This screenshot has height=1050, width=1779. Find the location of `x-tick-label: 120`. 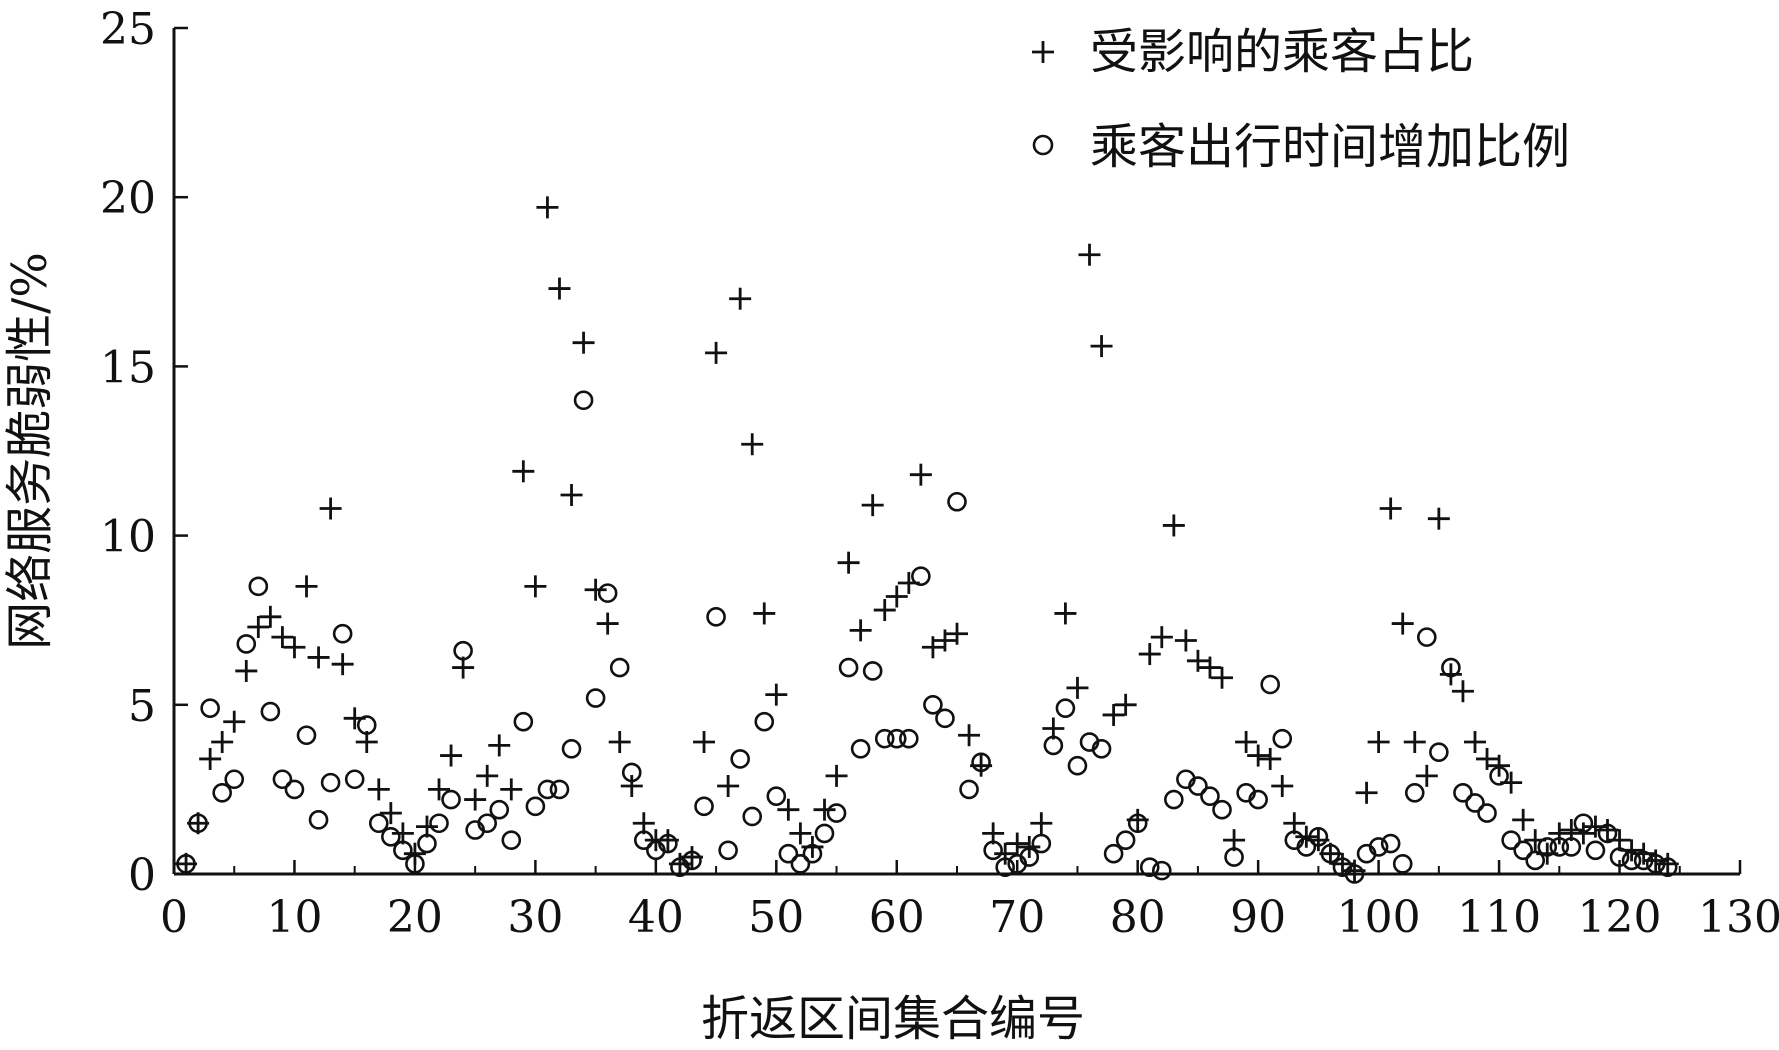

x-tick-label: 120 is located at coordinates (1620, 917).